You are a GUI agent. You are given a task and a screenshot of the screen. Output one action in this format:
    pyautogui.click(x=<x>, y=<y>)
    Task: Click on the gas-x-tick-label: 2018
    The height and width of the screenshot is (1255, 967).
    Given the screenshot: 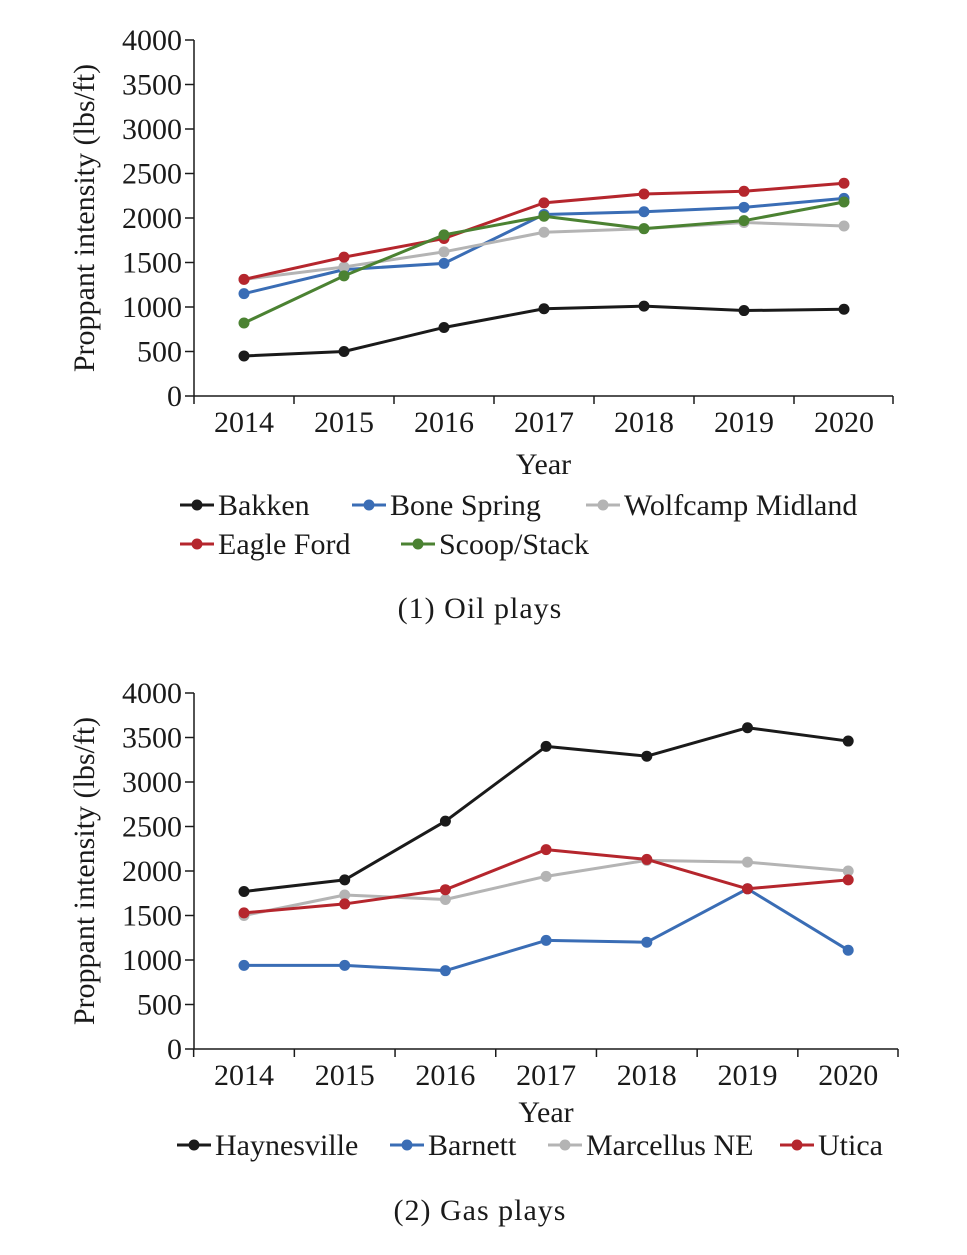 What is the action you would take?
    pyautogui.click(x=647, y=1075)
    